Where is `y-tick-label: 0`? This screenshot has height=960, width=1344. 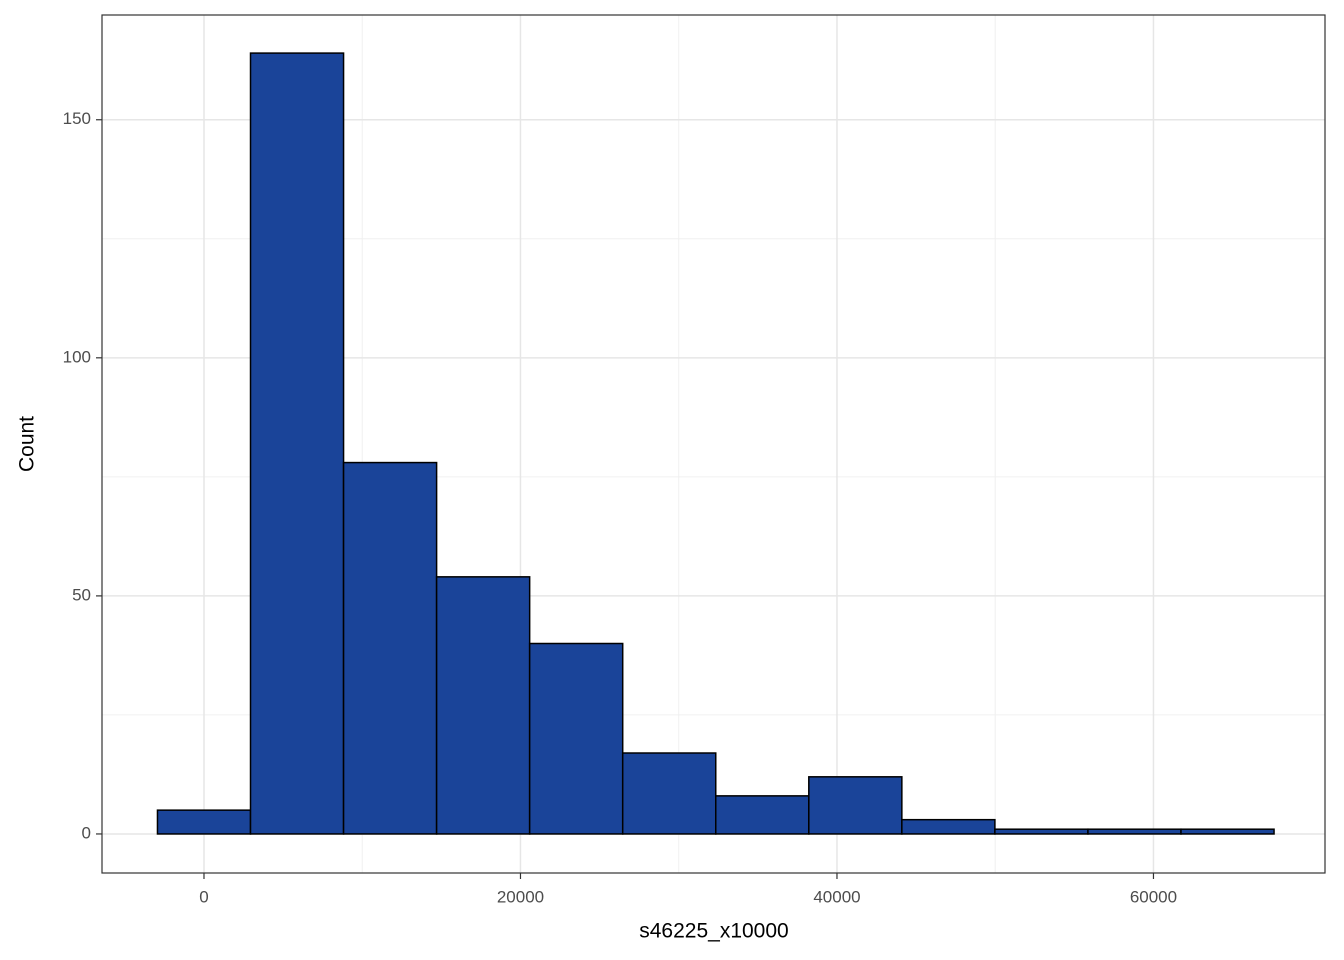
y-tick-label: 0 is located at coordinates (86, 832).